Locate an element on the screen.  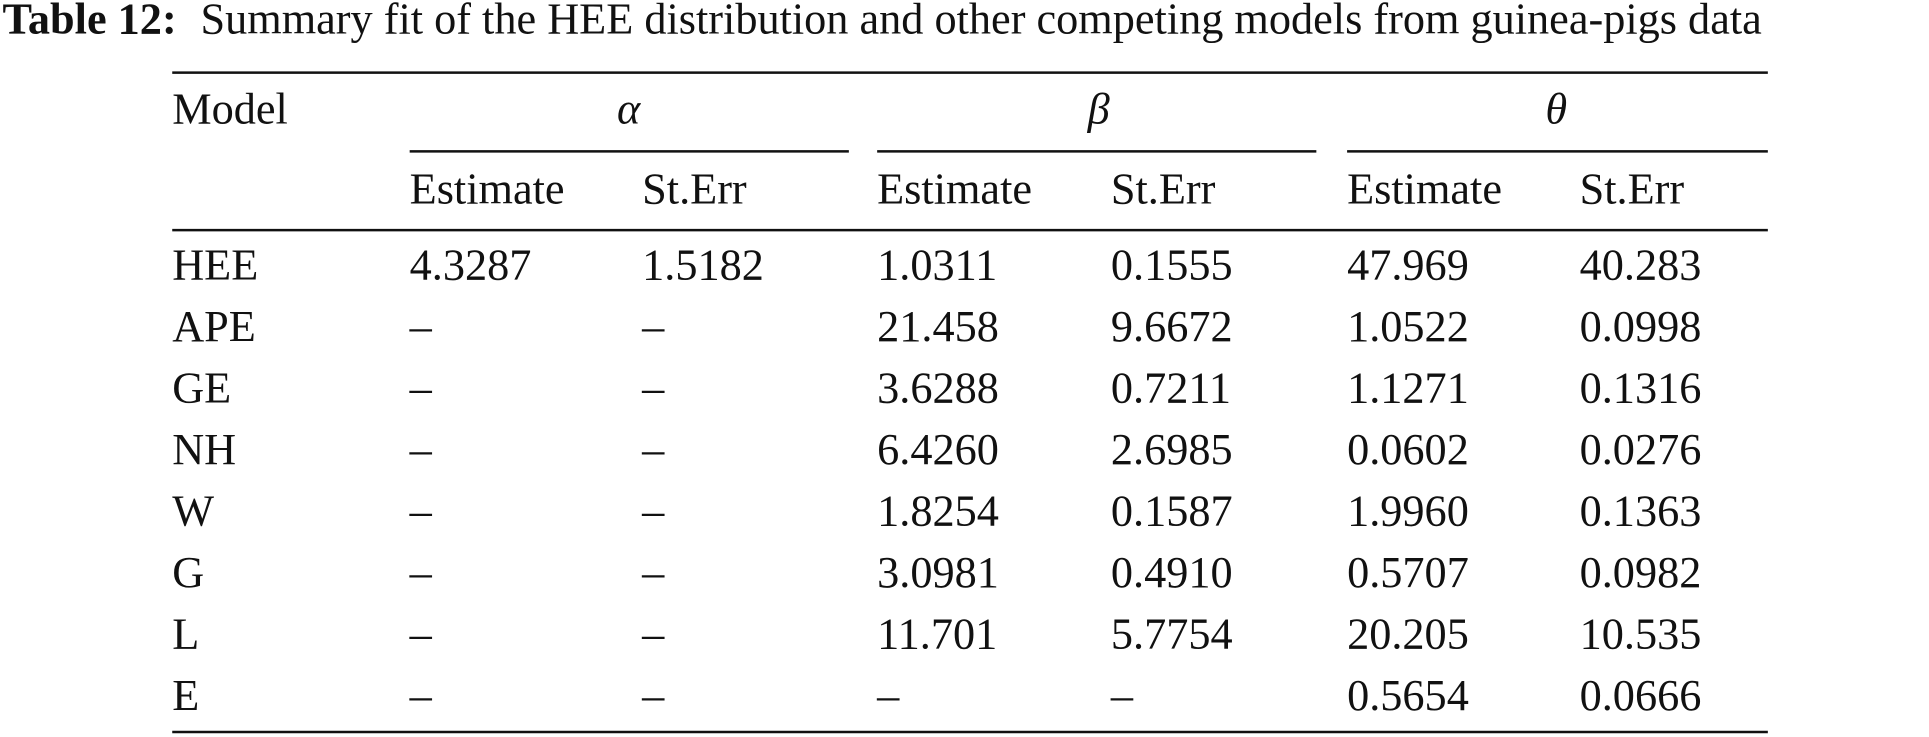
cell: 6.4260 is located at coordinates (938, 449).